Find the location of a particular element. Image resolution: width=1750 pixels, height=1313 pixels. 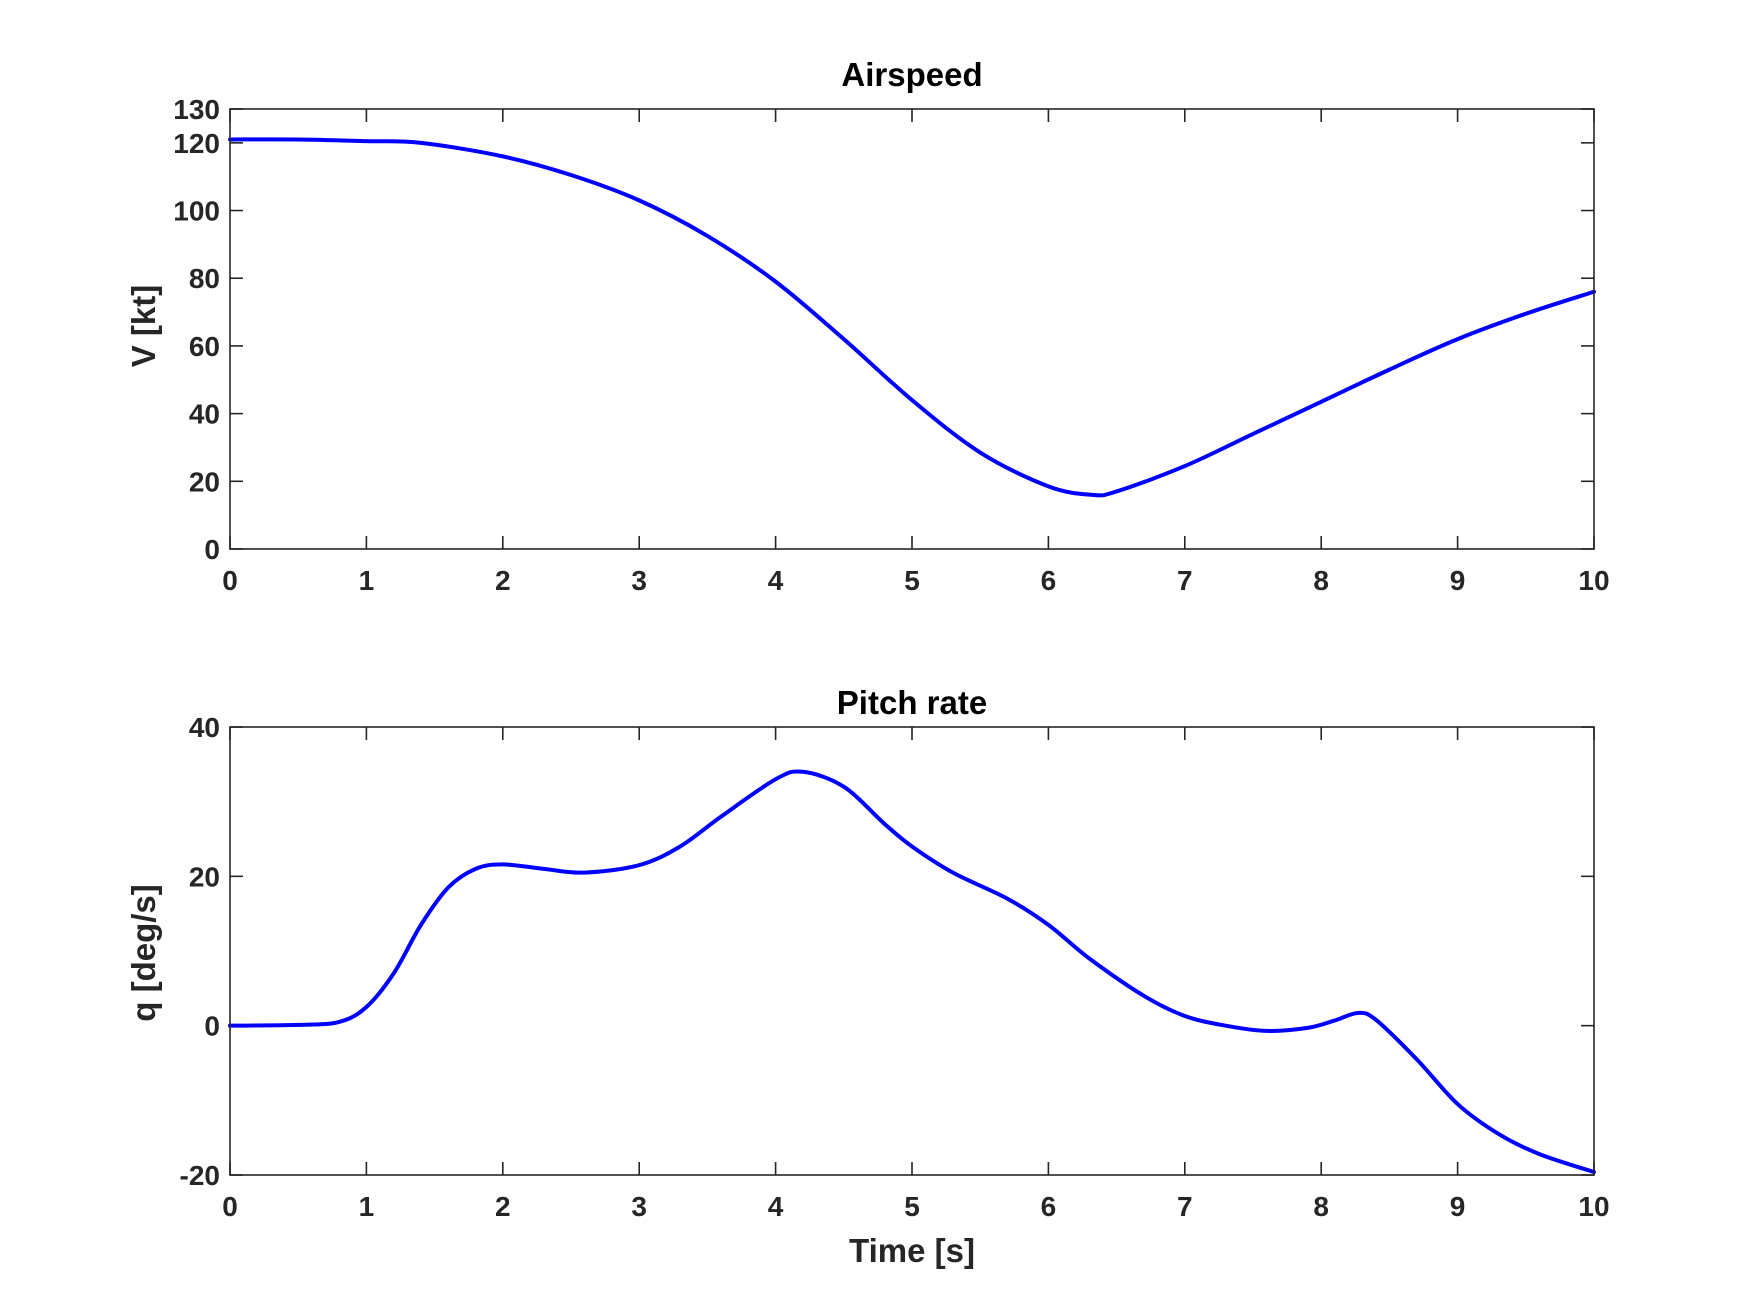

airspeed-ytick-label: 0 is located at coordinates (212, 549).